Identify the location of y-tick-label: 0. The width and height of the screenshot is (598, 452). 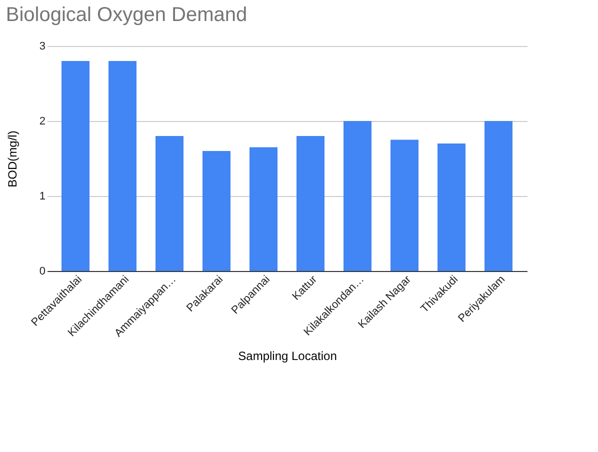
(42, 272).